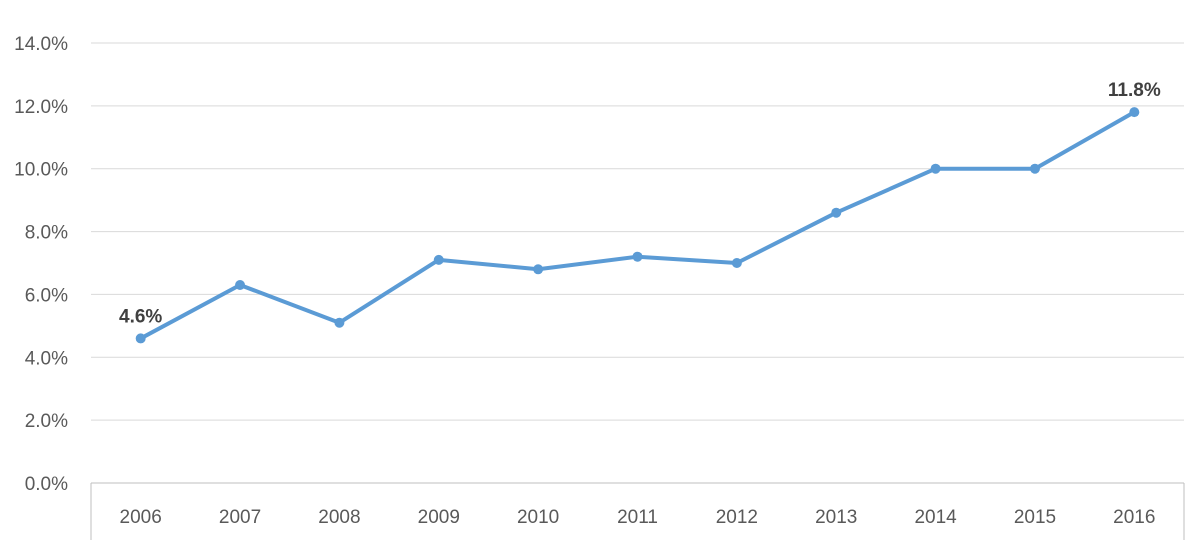  I want to click on y-tick-label: 2.0%, so click(46, 421).